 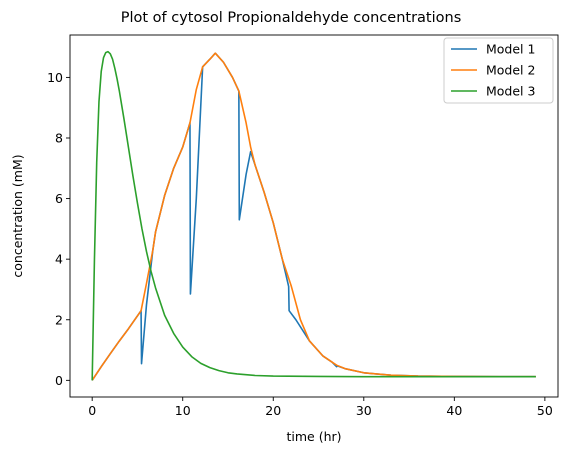 I want to click on x-tick-label: 30, so click(x=364, y=410).